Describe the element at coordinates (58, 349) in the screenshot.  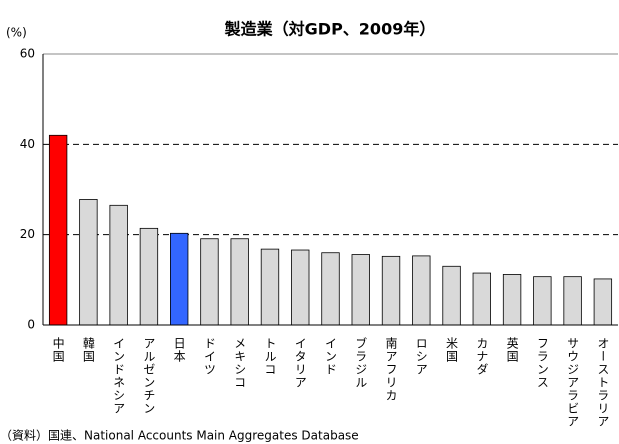
I see `x-tick-label: 中国` at that location.